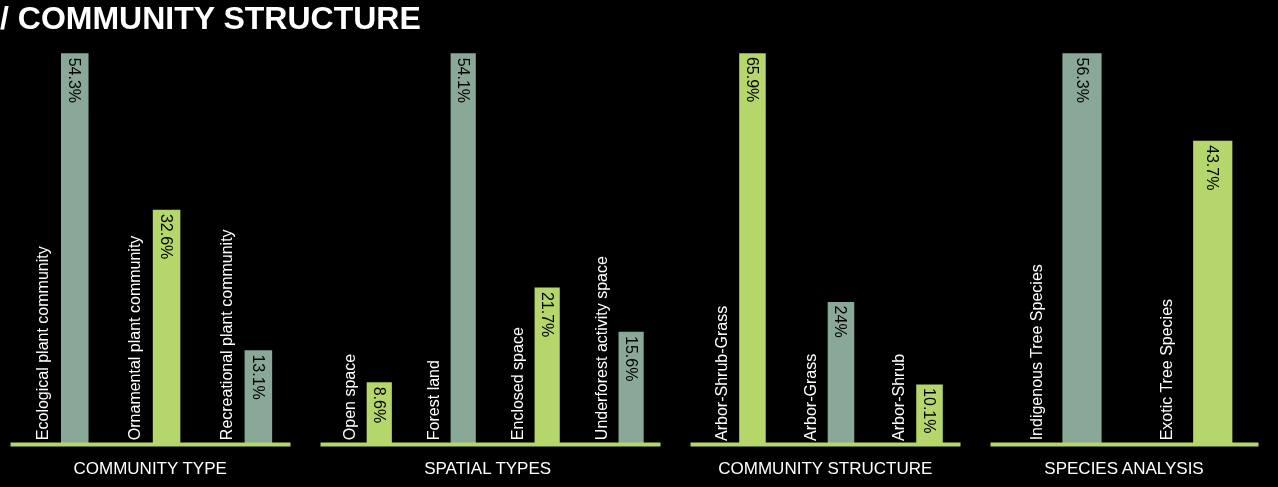 The image size is (1278, 487). What do you see at coordinates (258, 377) in the screenshot?
I see `data-label: 13.1%` at bounding box center [258, 377].